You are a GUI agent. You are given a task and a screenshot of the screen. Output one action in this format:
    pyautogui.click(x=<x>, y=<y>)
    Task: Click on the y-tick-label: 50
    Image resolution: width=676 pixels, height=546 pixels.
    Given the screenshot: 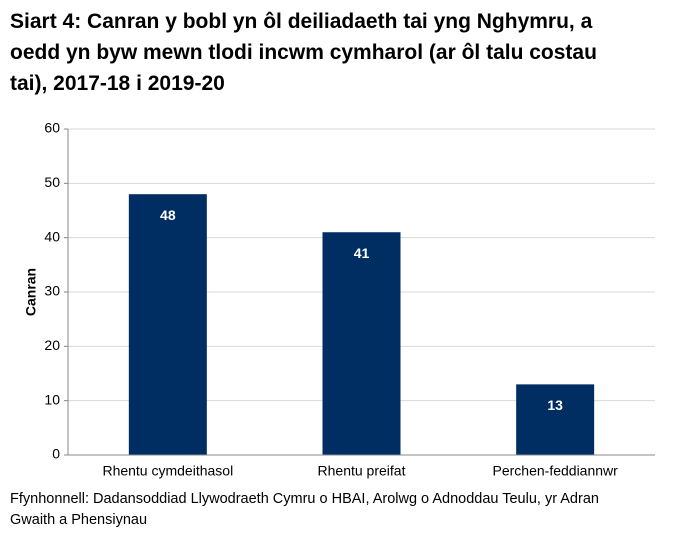 What is the action you would take?
    pyautogui.click(x=52, y=182)
    